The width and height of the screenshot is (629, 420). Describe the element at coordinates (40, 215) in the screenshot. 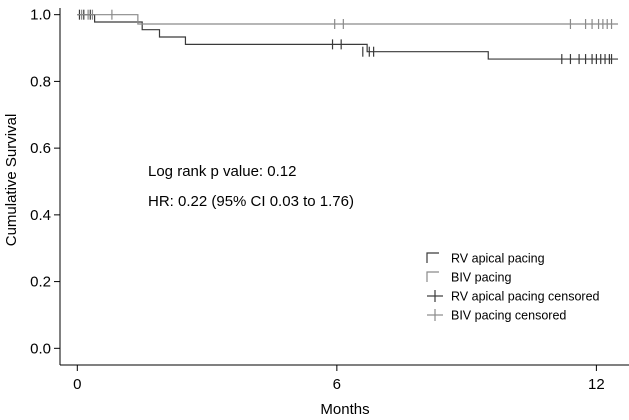

I see `y-tick-label: 0.4` at that location.